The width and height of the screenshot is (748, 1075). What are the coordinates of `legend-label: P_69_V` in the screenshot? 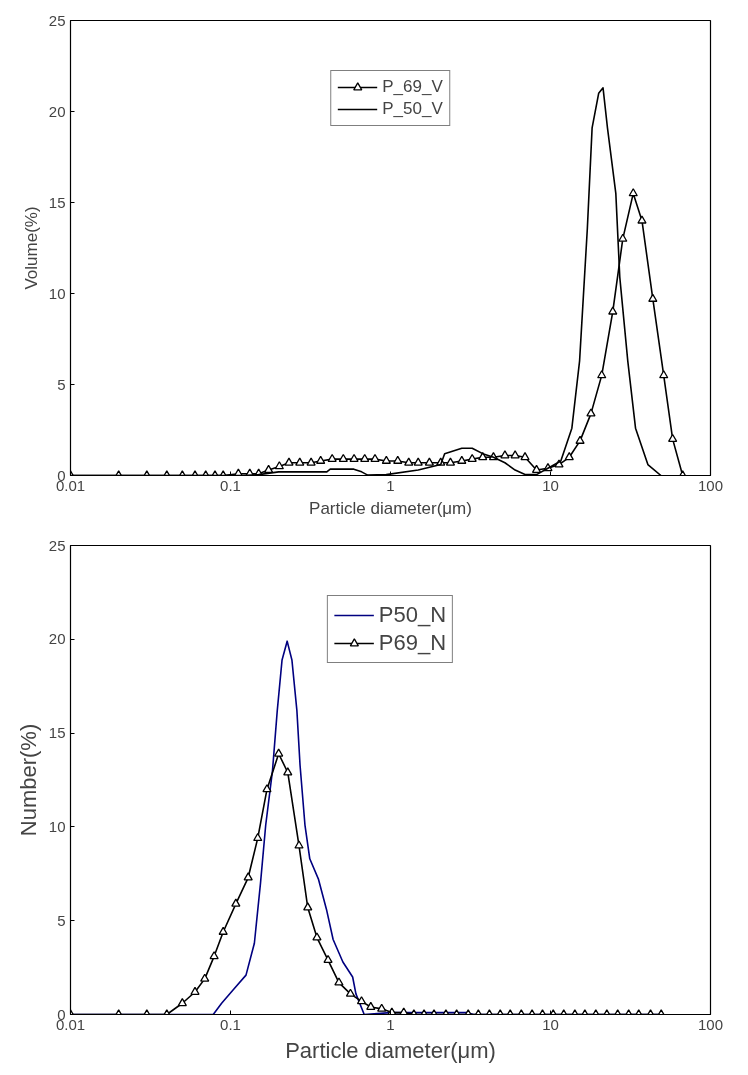 It's located at (412, 87).